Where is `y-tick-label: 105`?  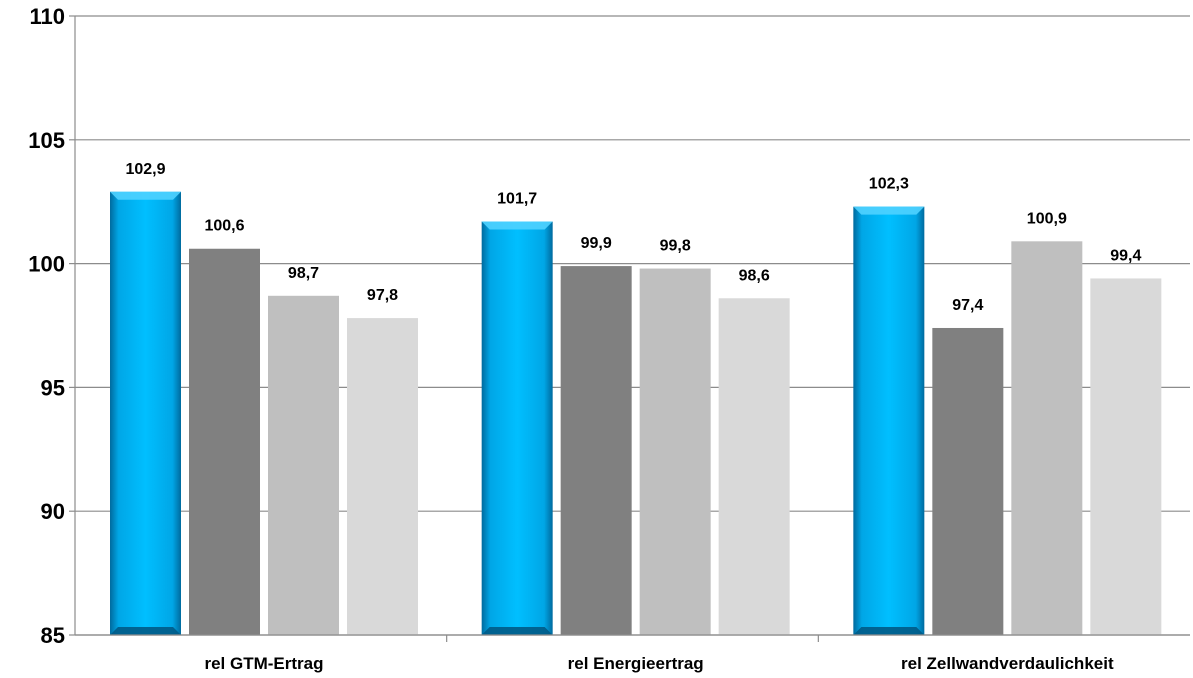 y-tick-label: 105 is located at coordinates (46, 140).